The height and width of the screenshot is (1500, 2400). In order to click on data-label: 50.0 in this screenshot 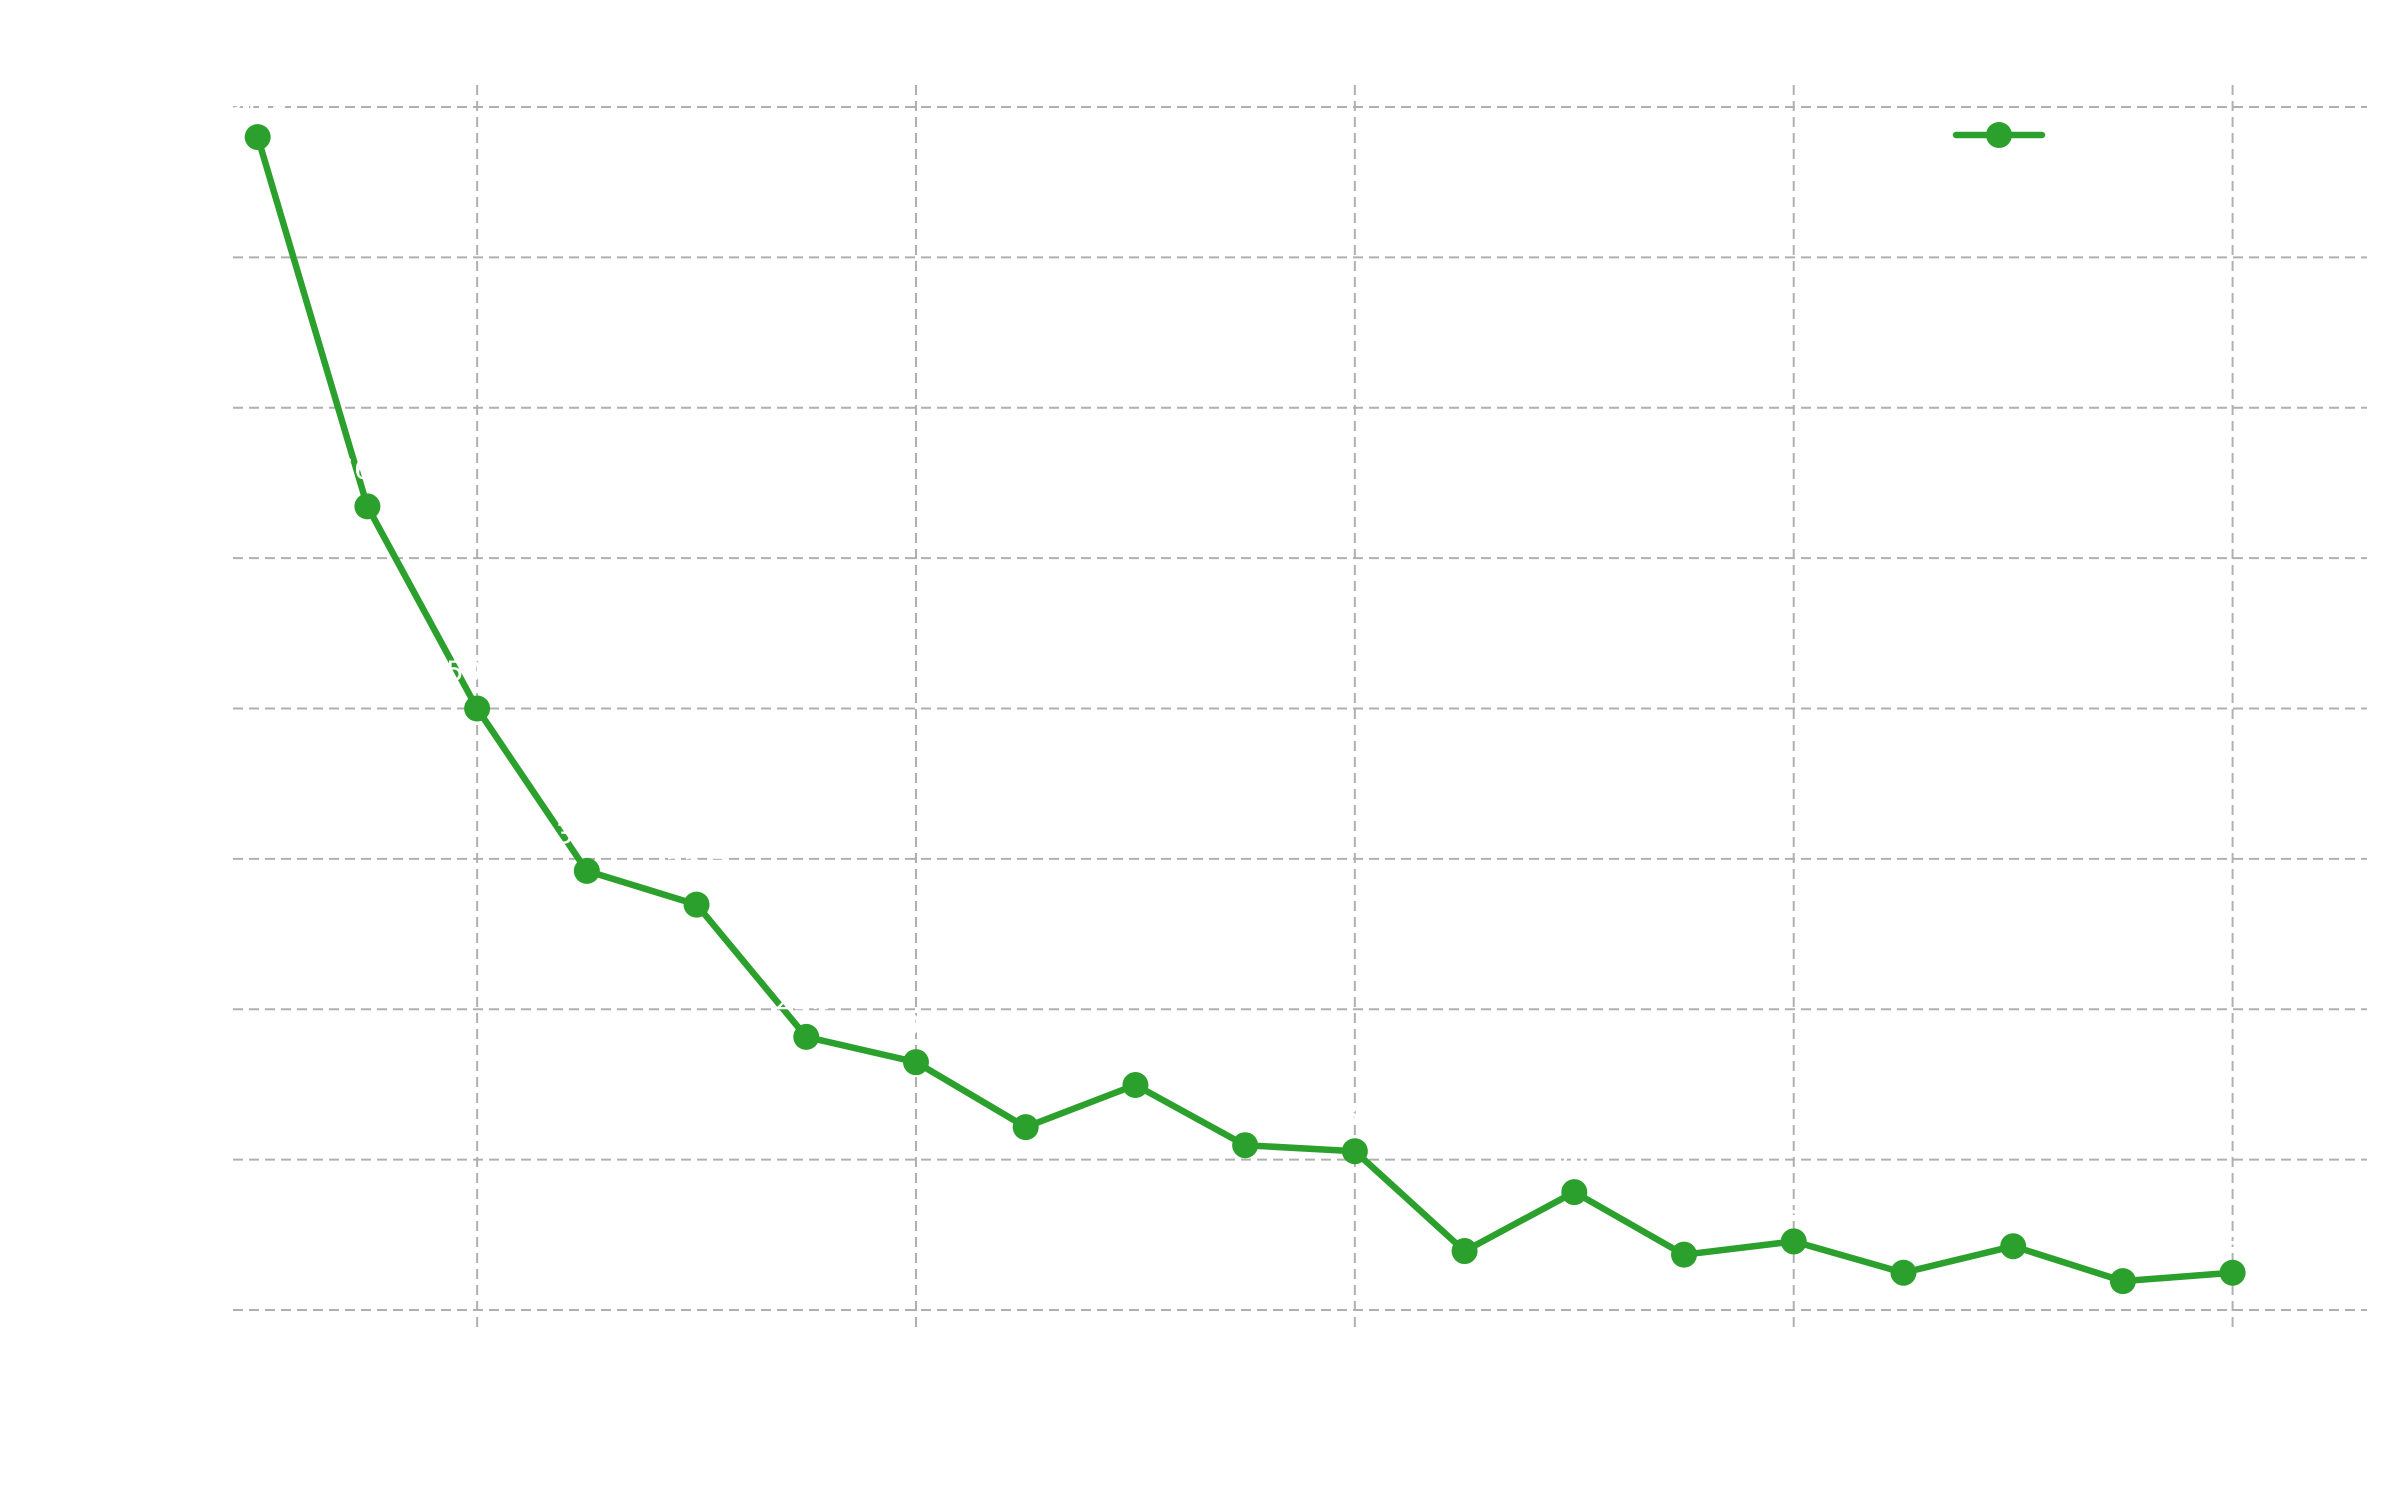, I will do `click(477, 671)`.